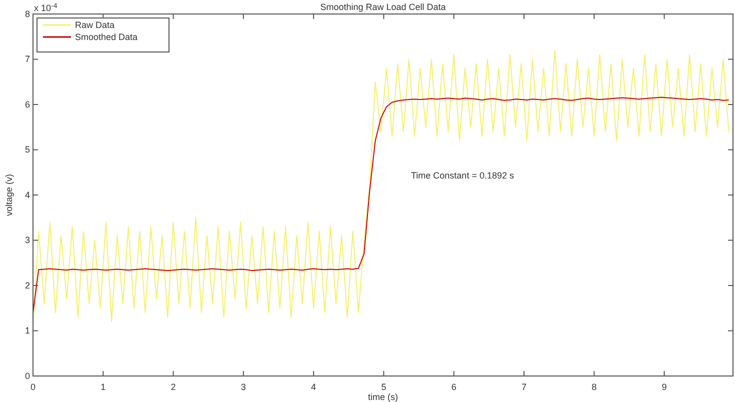  Describe the element at coordinates (27, 285) in the screenshot. I see `y-tick-label: 2` at that location.